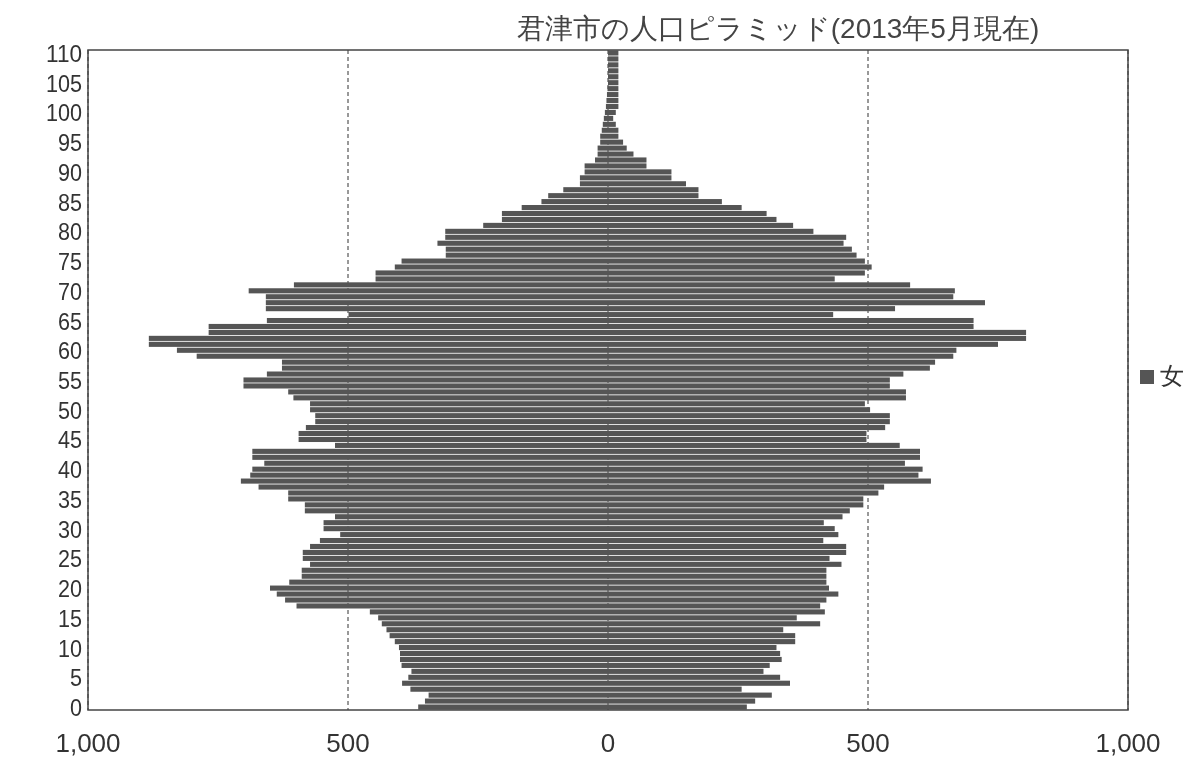 The height and width of the screenshot is (773, 1196). Describe the element at coordinates (71, 351) in the screenshot. I see `y-tick-label: 60` at that location.